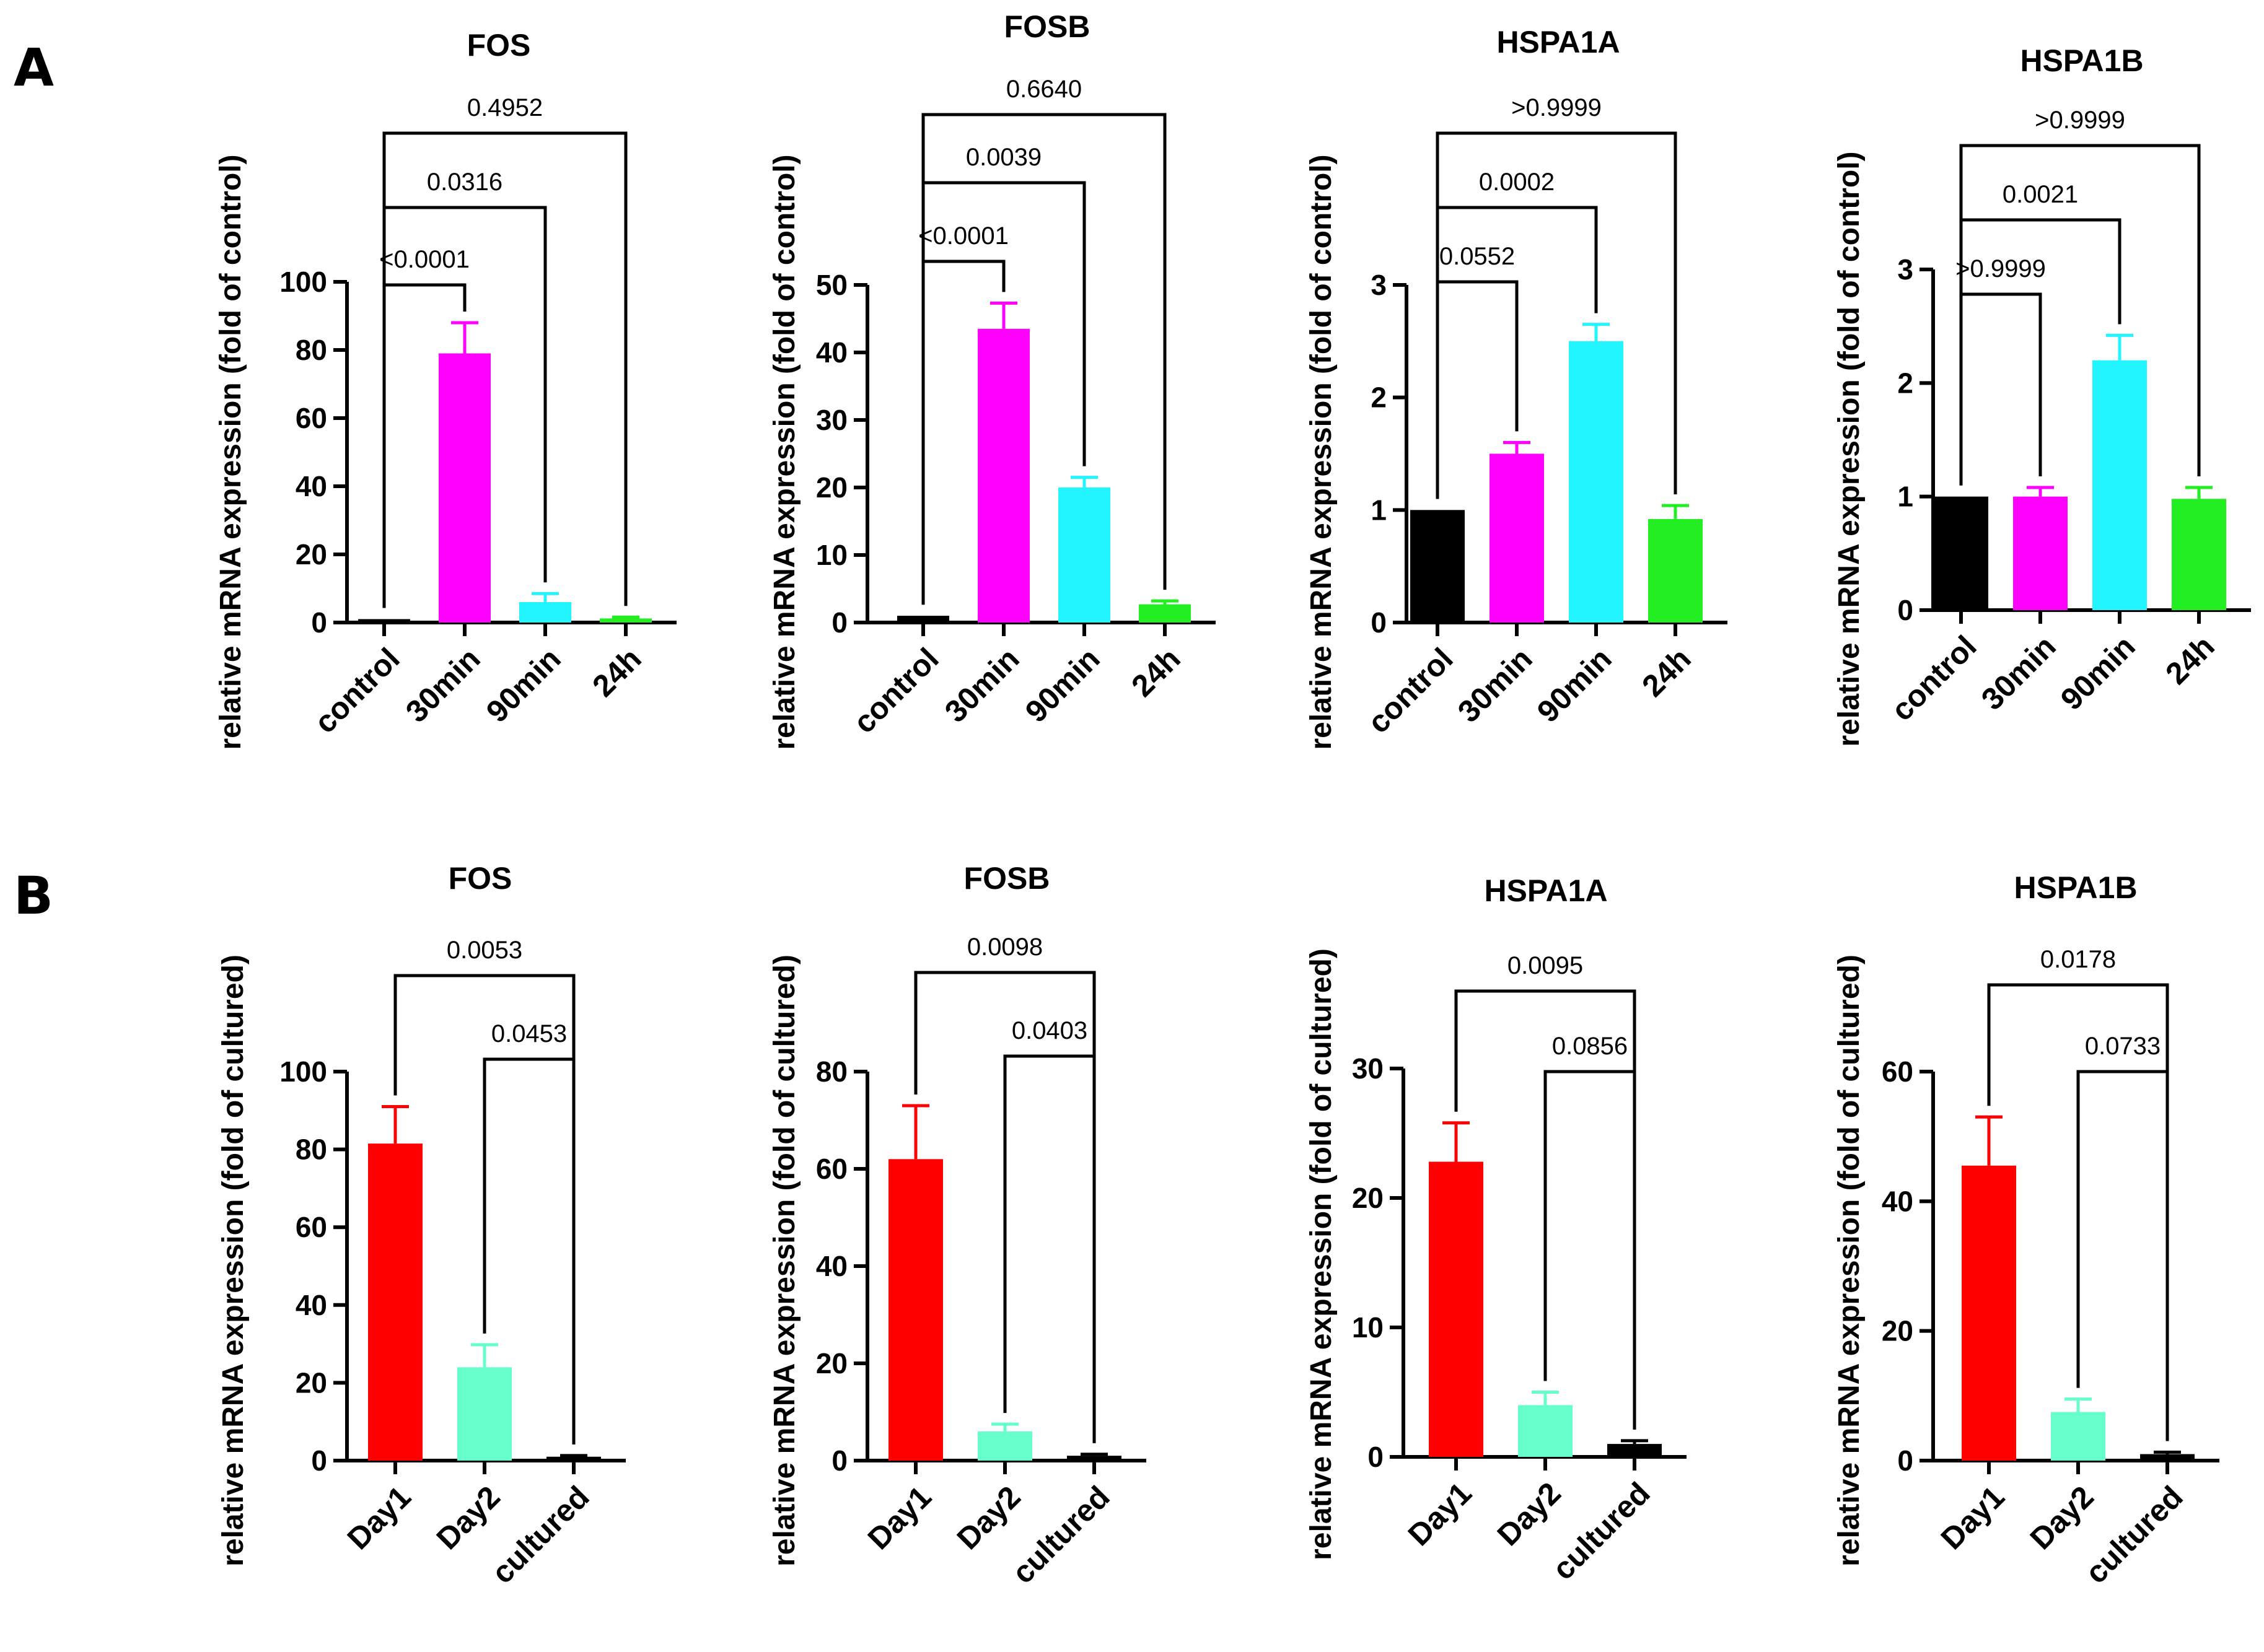 The image size is (2264, 1652). I want to click on p-value-label: 0.0733, so click(2123, 1046).